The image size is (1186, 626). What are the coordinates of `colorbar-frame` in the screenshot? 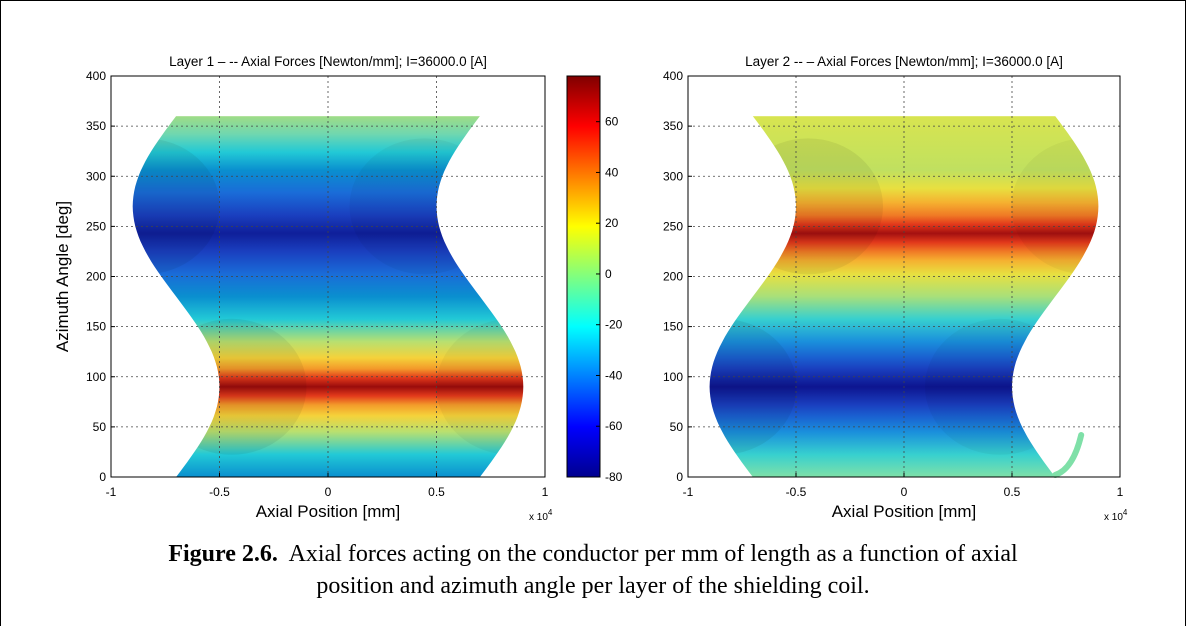 It's located at (583, 276).